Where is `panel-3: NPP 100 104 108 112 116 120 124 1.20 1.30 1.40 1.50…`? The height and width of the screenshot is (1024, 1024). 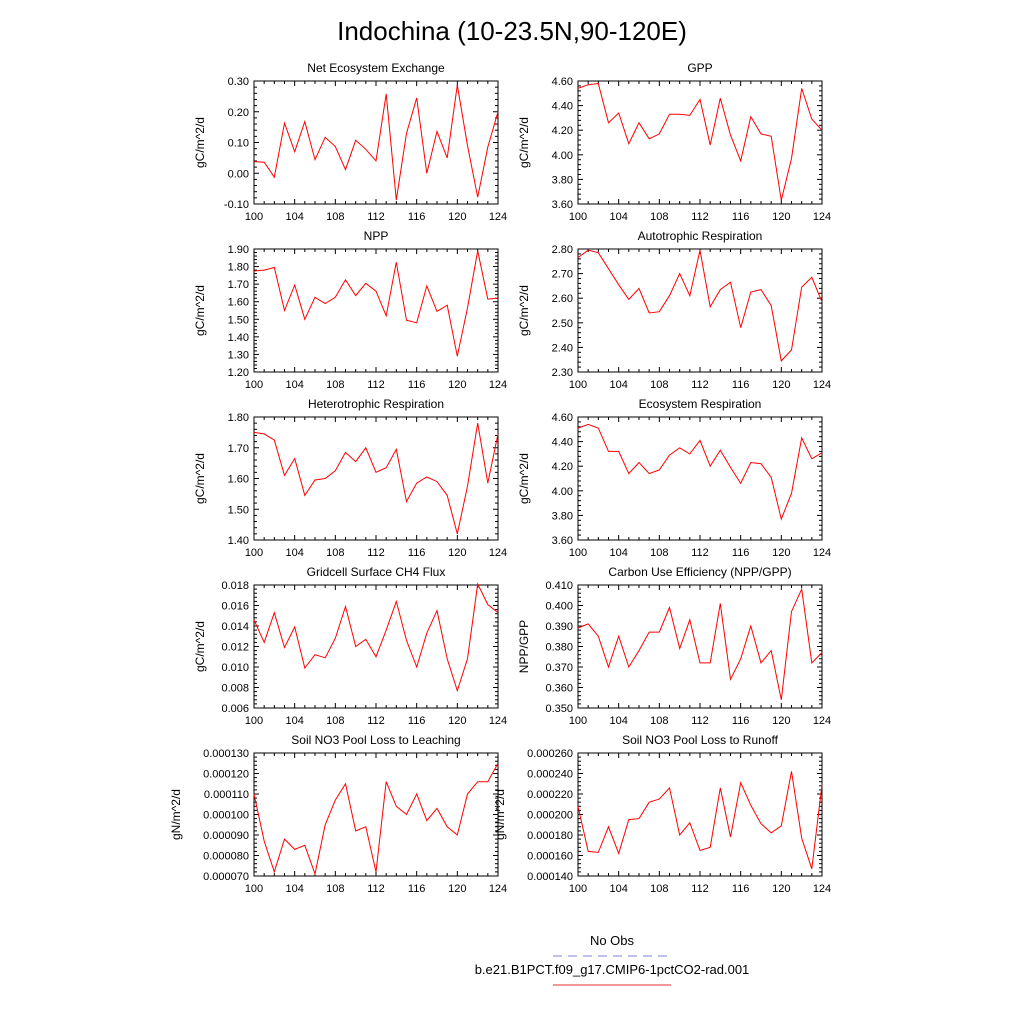
panel-3: NPP 100 104 108 112 116 120 124 1.20 1.30 1.40 1.50… is located at coordinates (350, 310).